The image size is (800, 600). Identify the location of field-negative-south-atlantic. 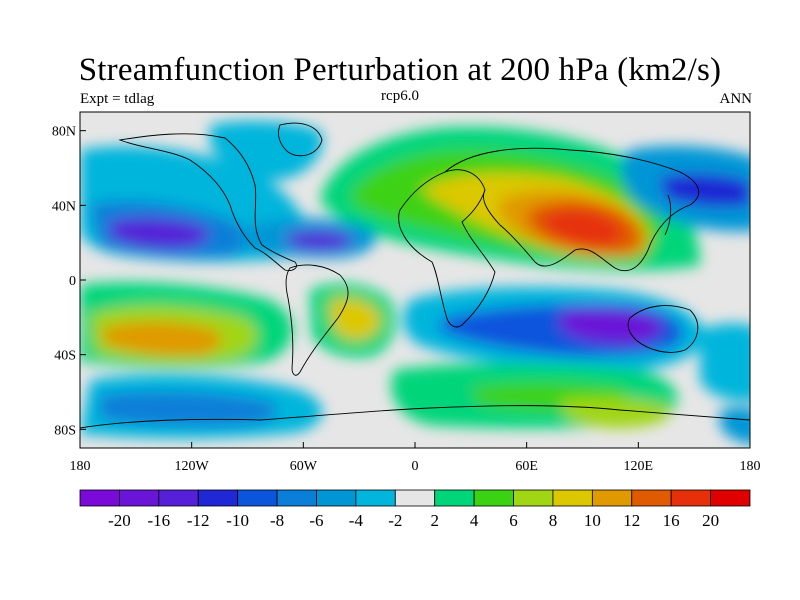
(735, 426).